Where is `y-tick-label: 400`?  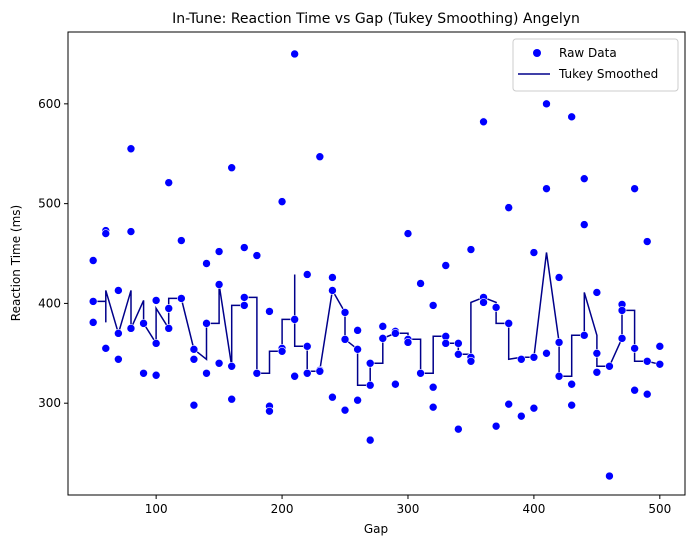 y-tick-label: 400 is located at coordinates (49, 303).